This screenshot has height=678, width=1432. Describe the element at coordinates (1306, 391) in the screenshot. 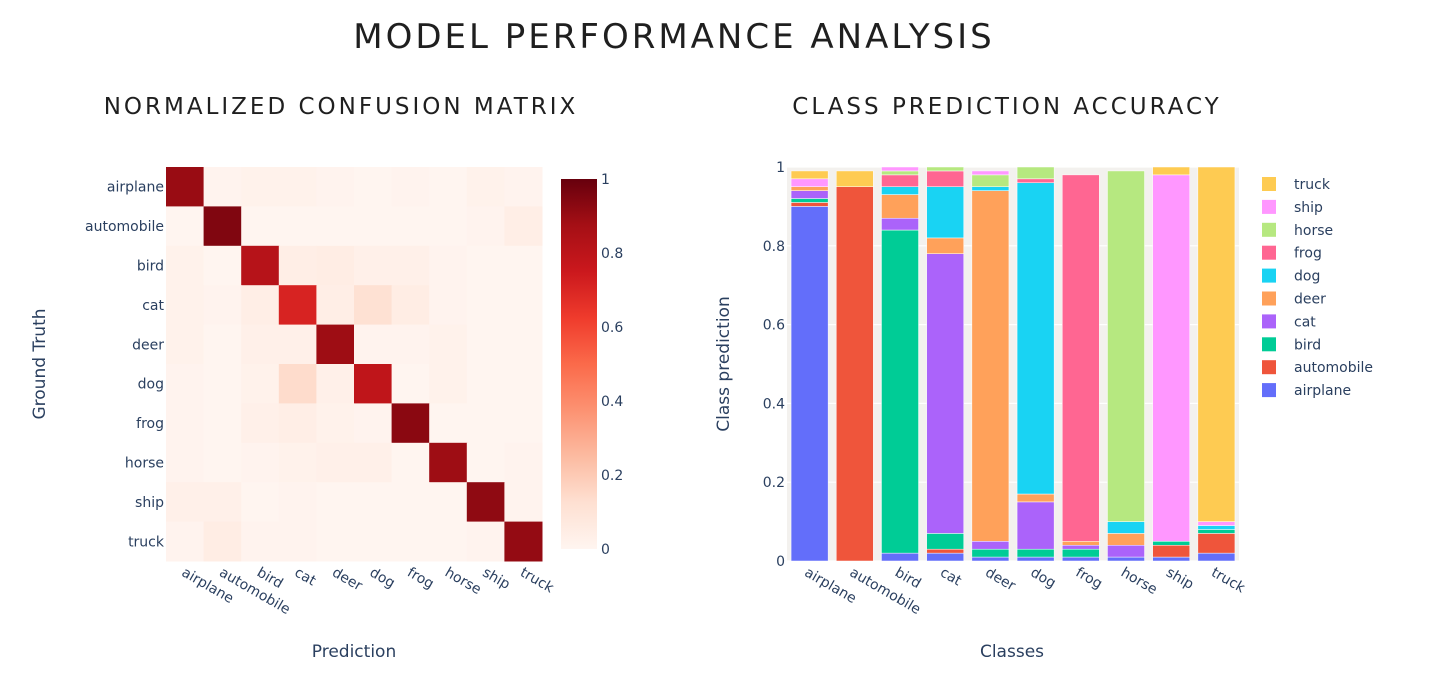

I see `legend-item: airplane` at that location.